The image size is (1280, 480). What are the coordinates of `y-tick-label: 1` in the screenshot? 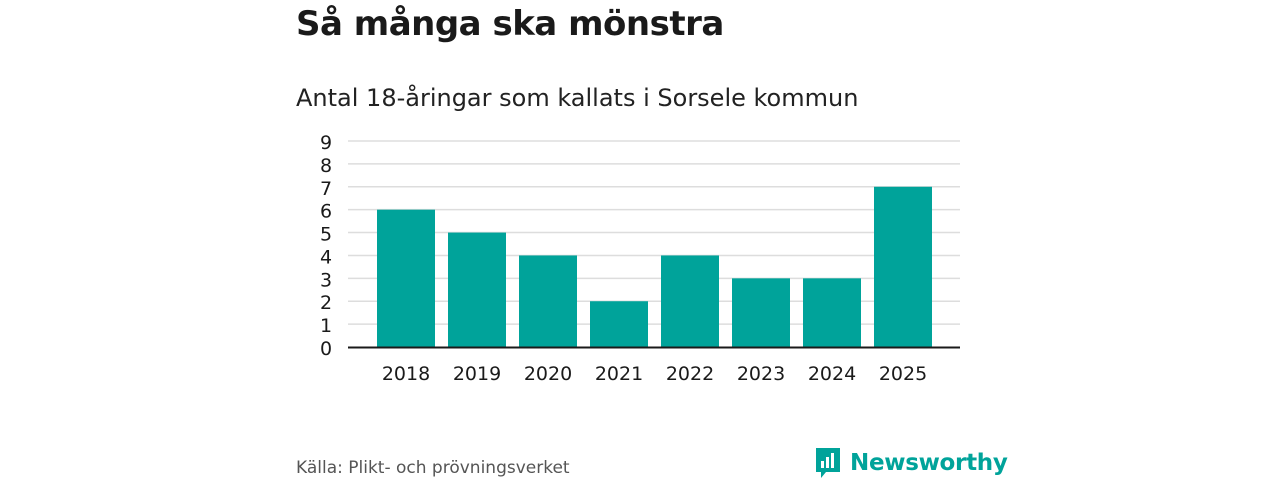 It's located at (326, 326).